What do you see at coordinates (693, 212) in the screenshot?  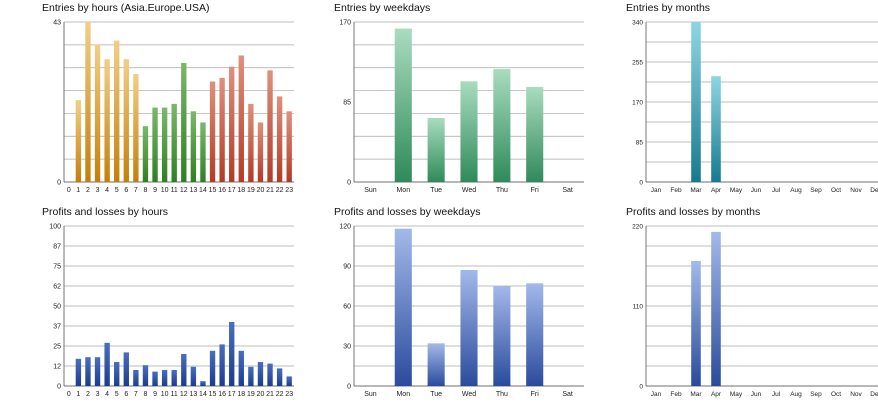 I see `chart-title: Profits and losses by months` at bounding box center [693, 212].